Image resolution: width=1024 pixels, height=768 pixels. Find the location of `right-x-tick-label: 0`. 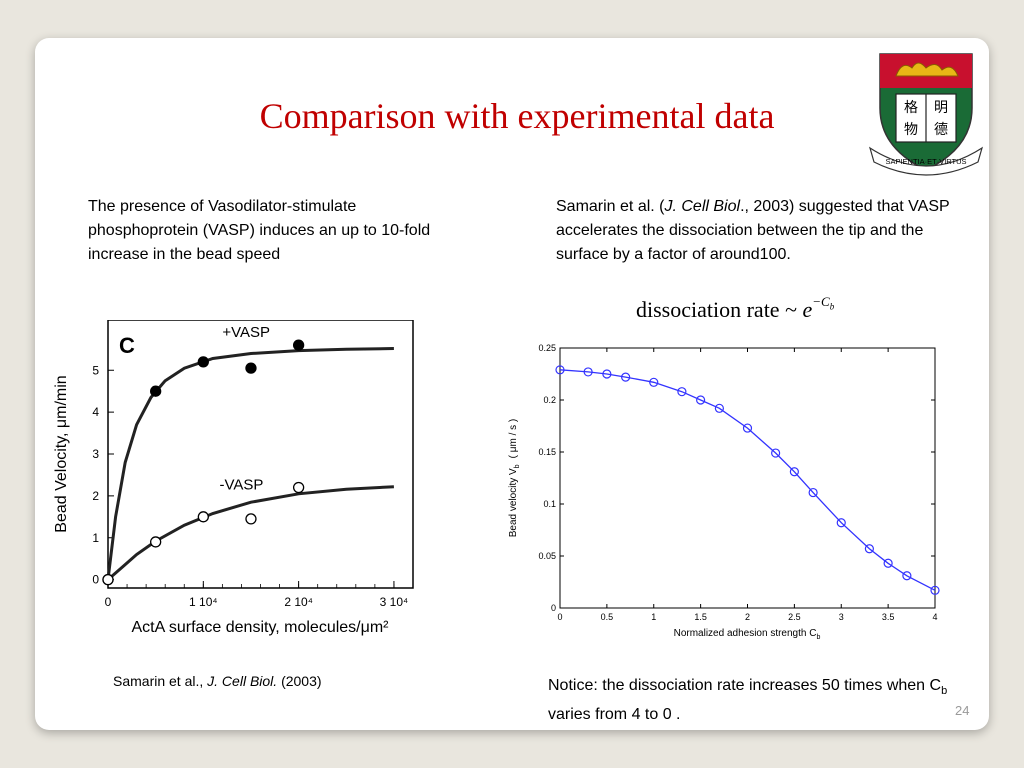

right-x-tick-label: 0 is located at coordinates (559, 617).